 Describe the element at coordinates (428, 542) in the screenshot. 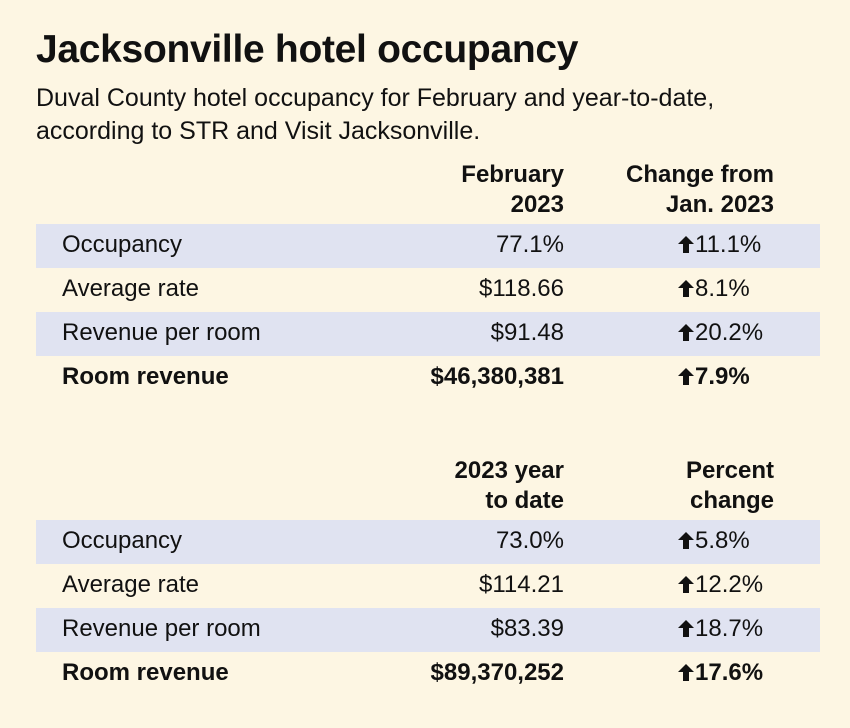

I see `table-row: Occupancy 73.0% 5.8%` at that location.